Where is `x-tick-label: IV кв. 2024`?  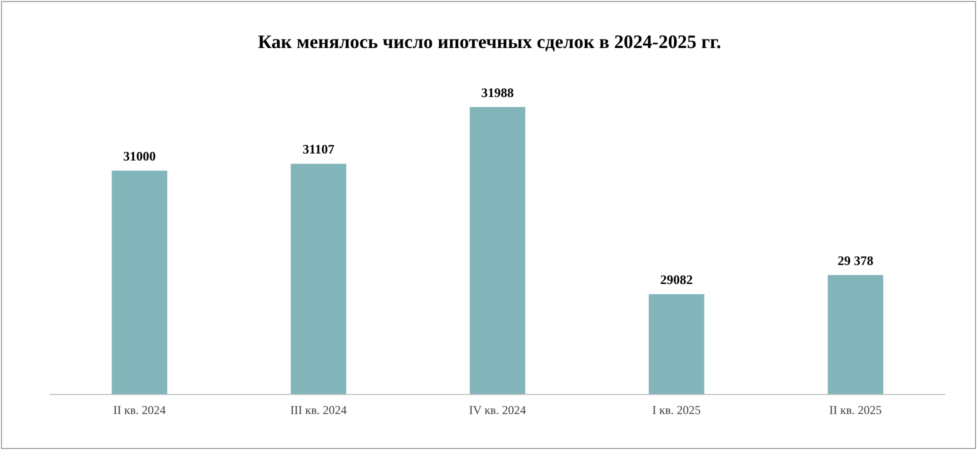
x-tick-label: IV кв. 2024 is located at coordinates (497, 410).